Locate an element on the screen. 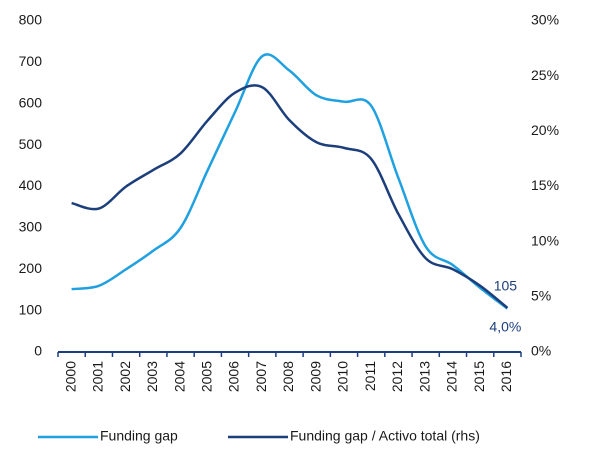 This screenshot has height=450, width=592. y2-tick-label: 15% is located at coordinates (545, 185).